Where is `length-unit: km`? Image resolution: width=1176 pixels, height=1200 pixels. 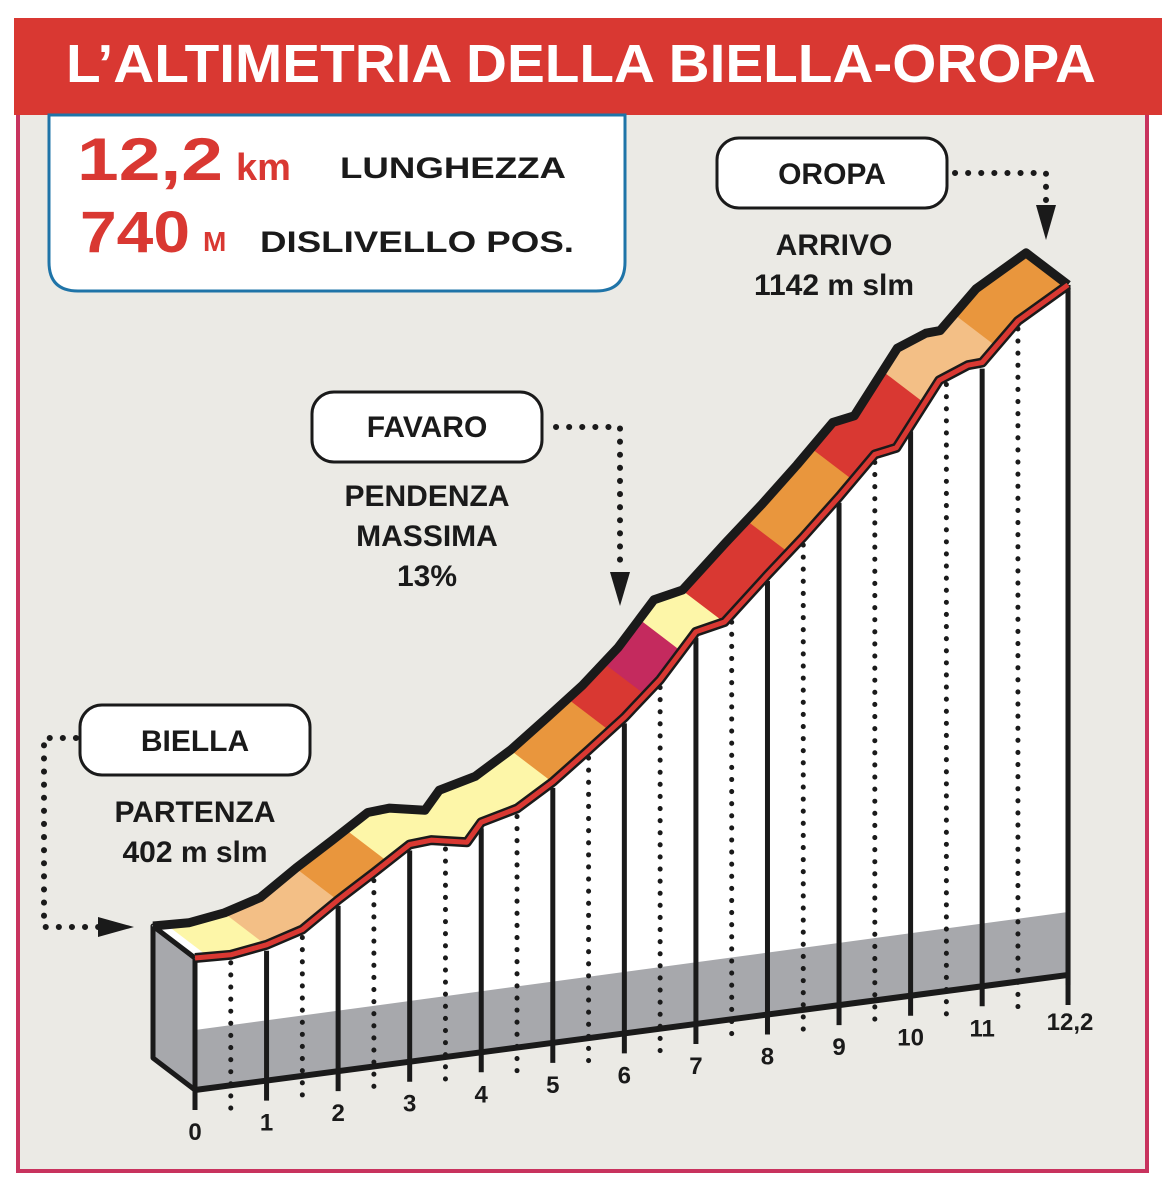 length-unit: km is located at coordinates (263, 168).